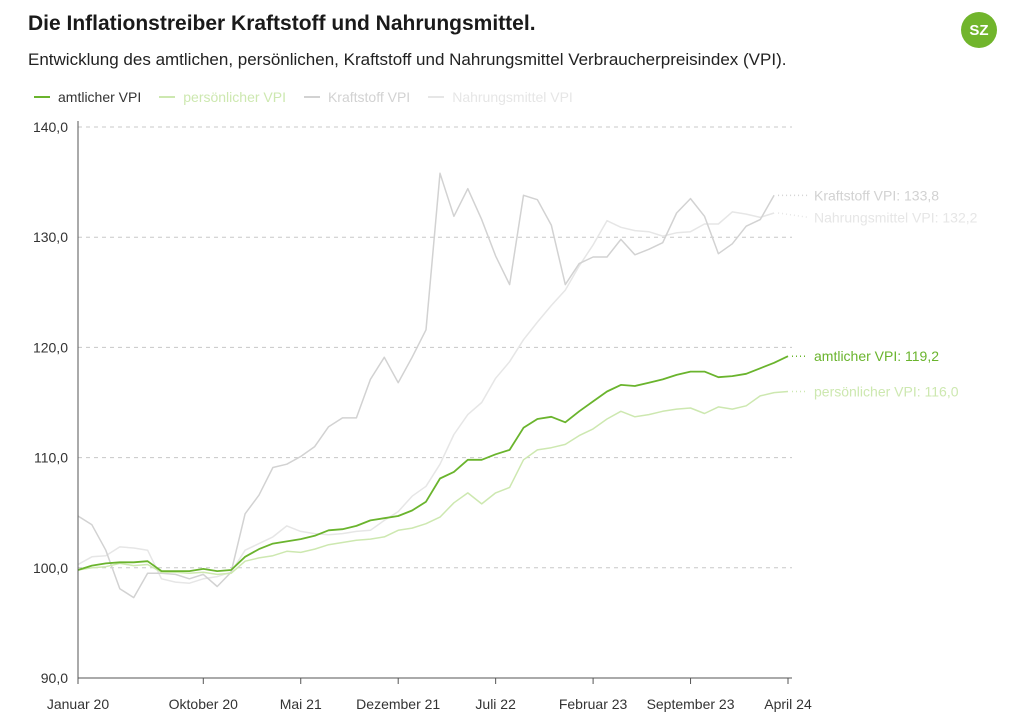 This screenshot has height=717, width=1024. What do you see at coordinates (50, 127) in the screenshot?
I see `y-tick-label: 140,0` at bounding box center [50, 127].